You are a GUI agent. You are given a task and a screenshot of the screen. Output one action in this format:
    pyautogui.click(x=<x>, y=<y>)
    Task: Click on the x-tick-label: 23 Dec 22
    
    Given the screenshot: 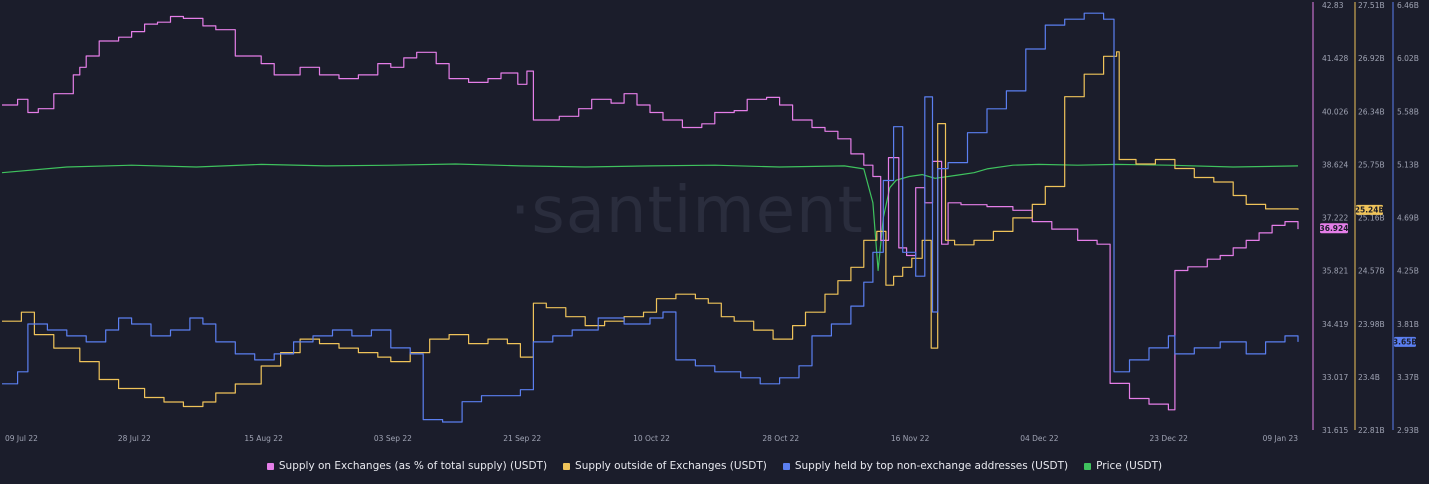 What is the action you would take?
    pyautogui.click(x=1169, y=438)
    